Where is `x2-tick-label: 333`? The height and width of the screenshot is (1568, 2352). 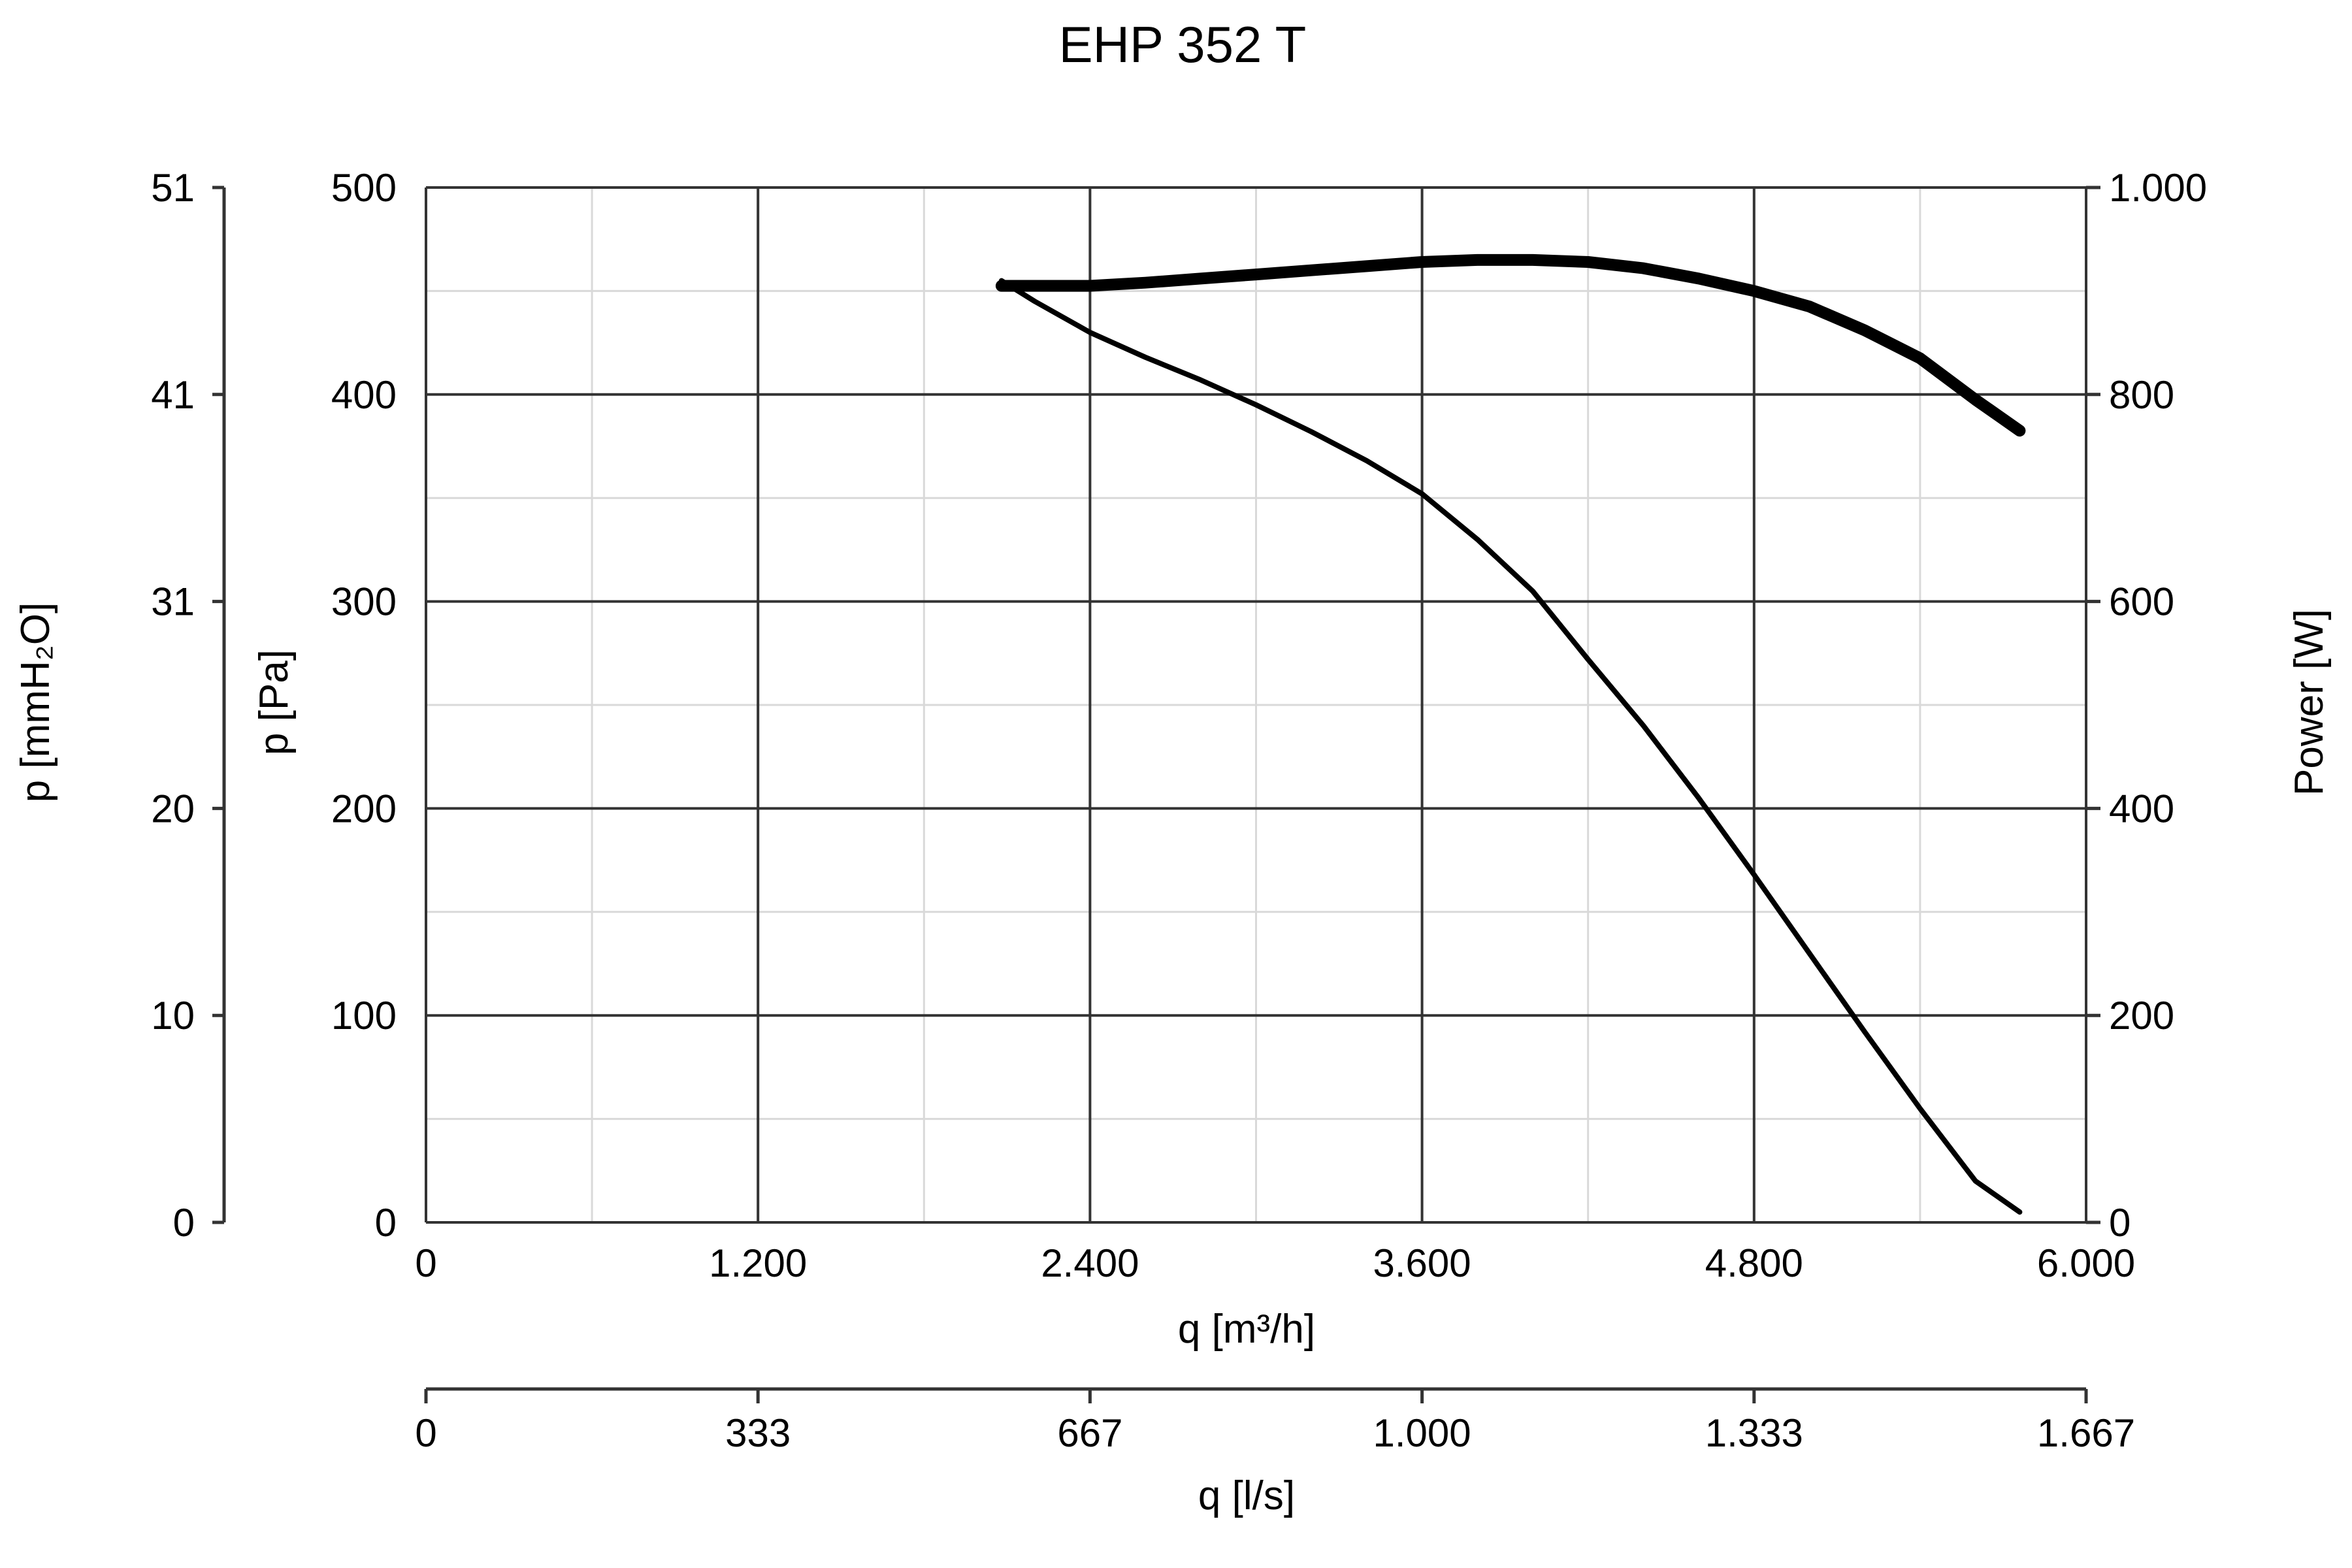 x2-tick-label: 333 is located at coordinates (758, 1433).